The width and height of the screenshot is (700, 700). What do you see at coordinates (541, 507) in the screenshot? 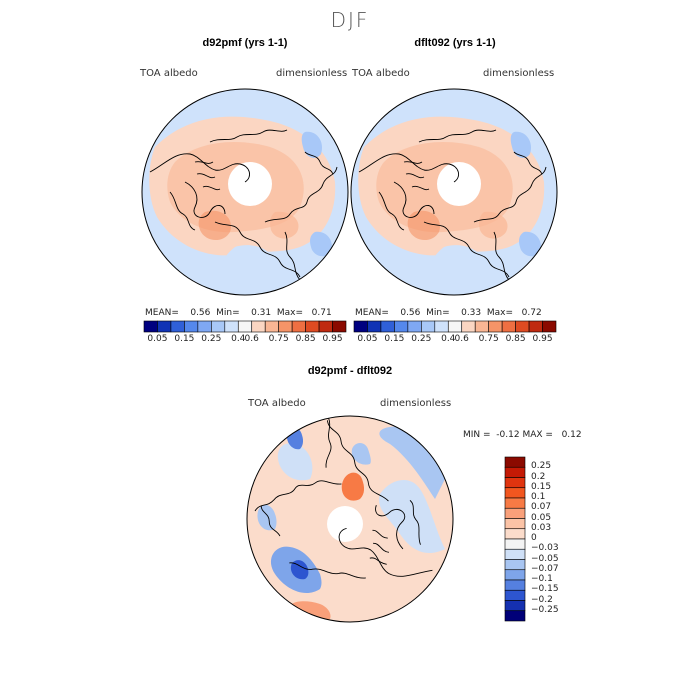
I see `panel3-colorbar-tick-label: 0.07` at bounding box center [541, 507].